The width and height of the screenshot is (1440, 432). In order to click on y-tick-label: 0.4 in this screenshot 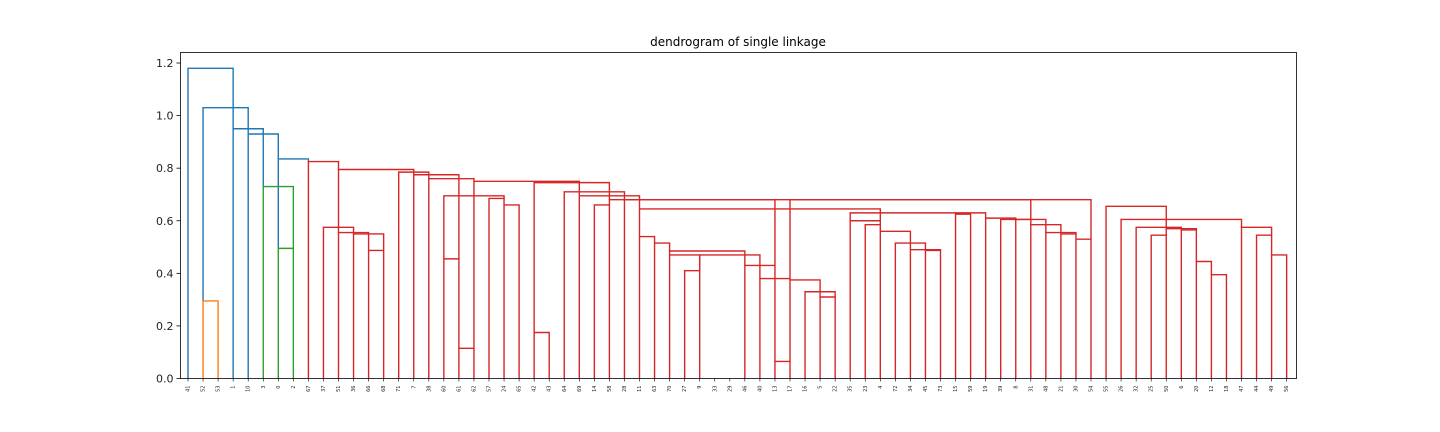, I will do `click(165, 273)`.